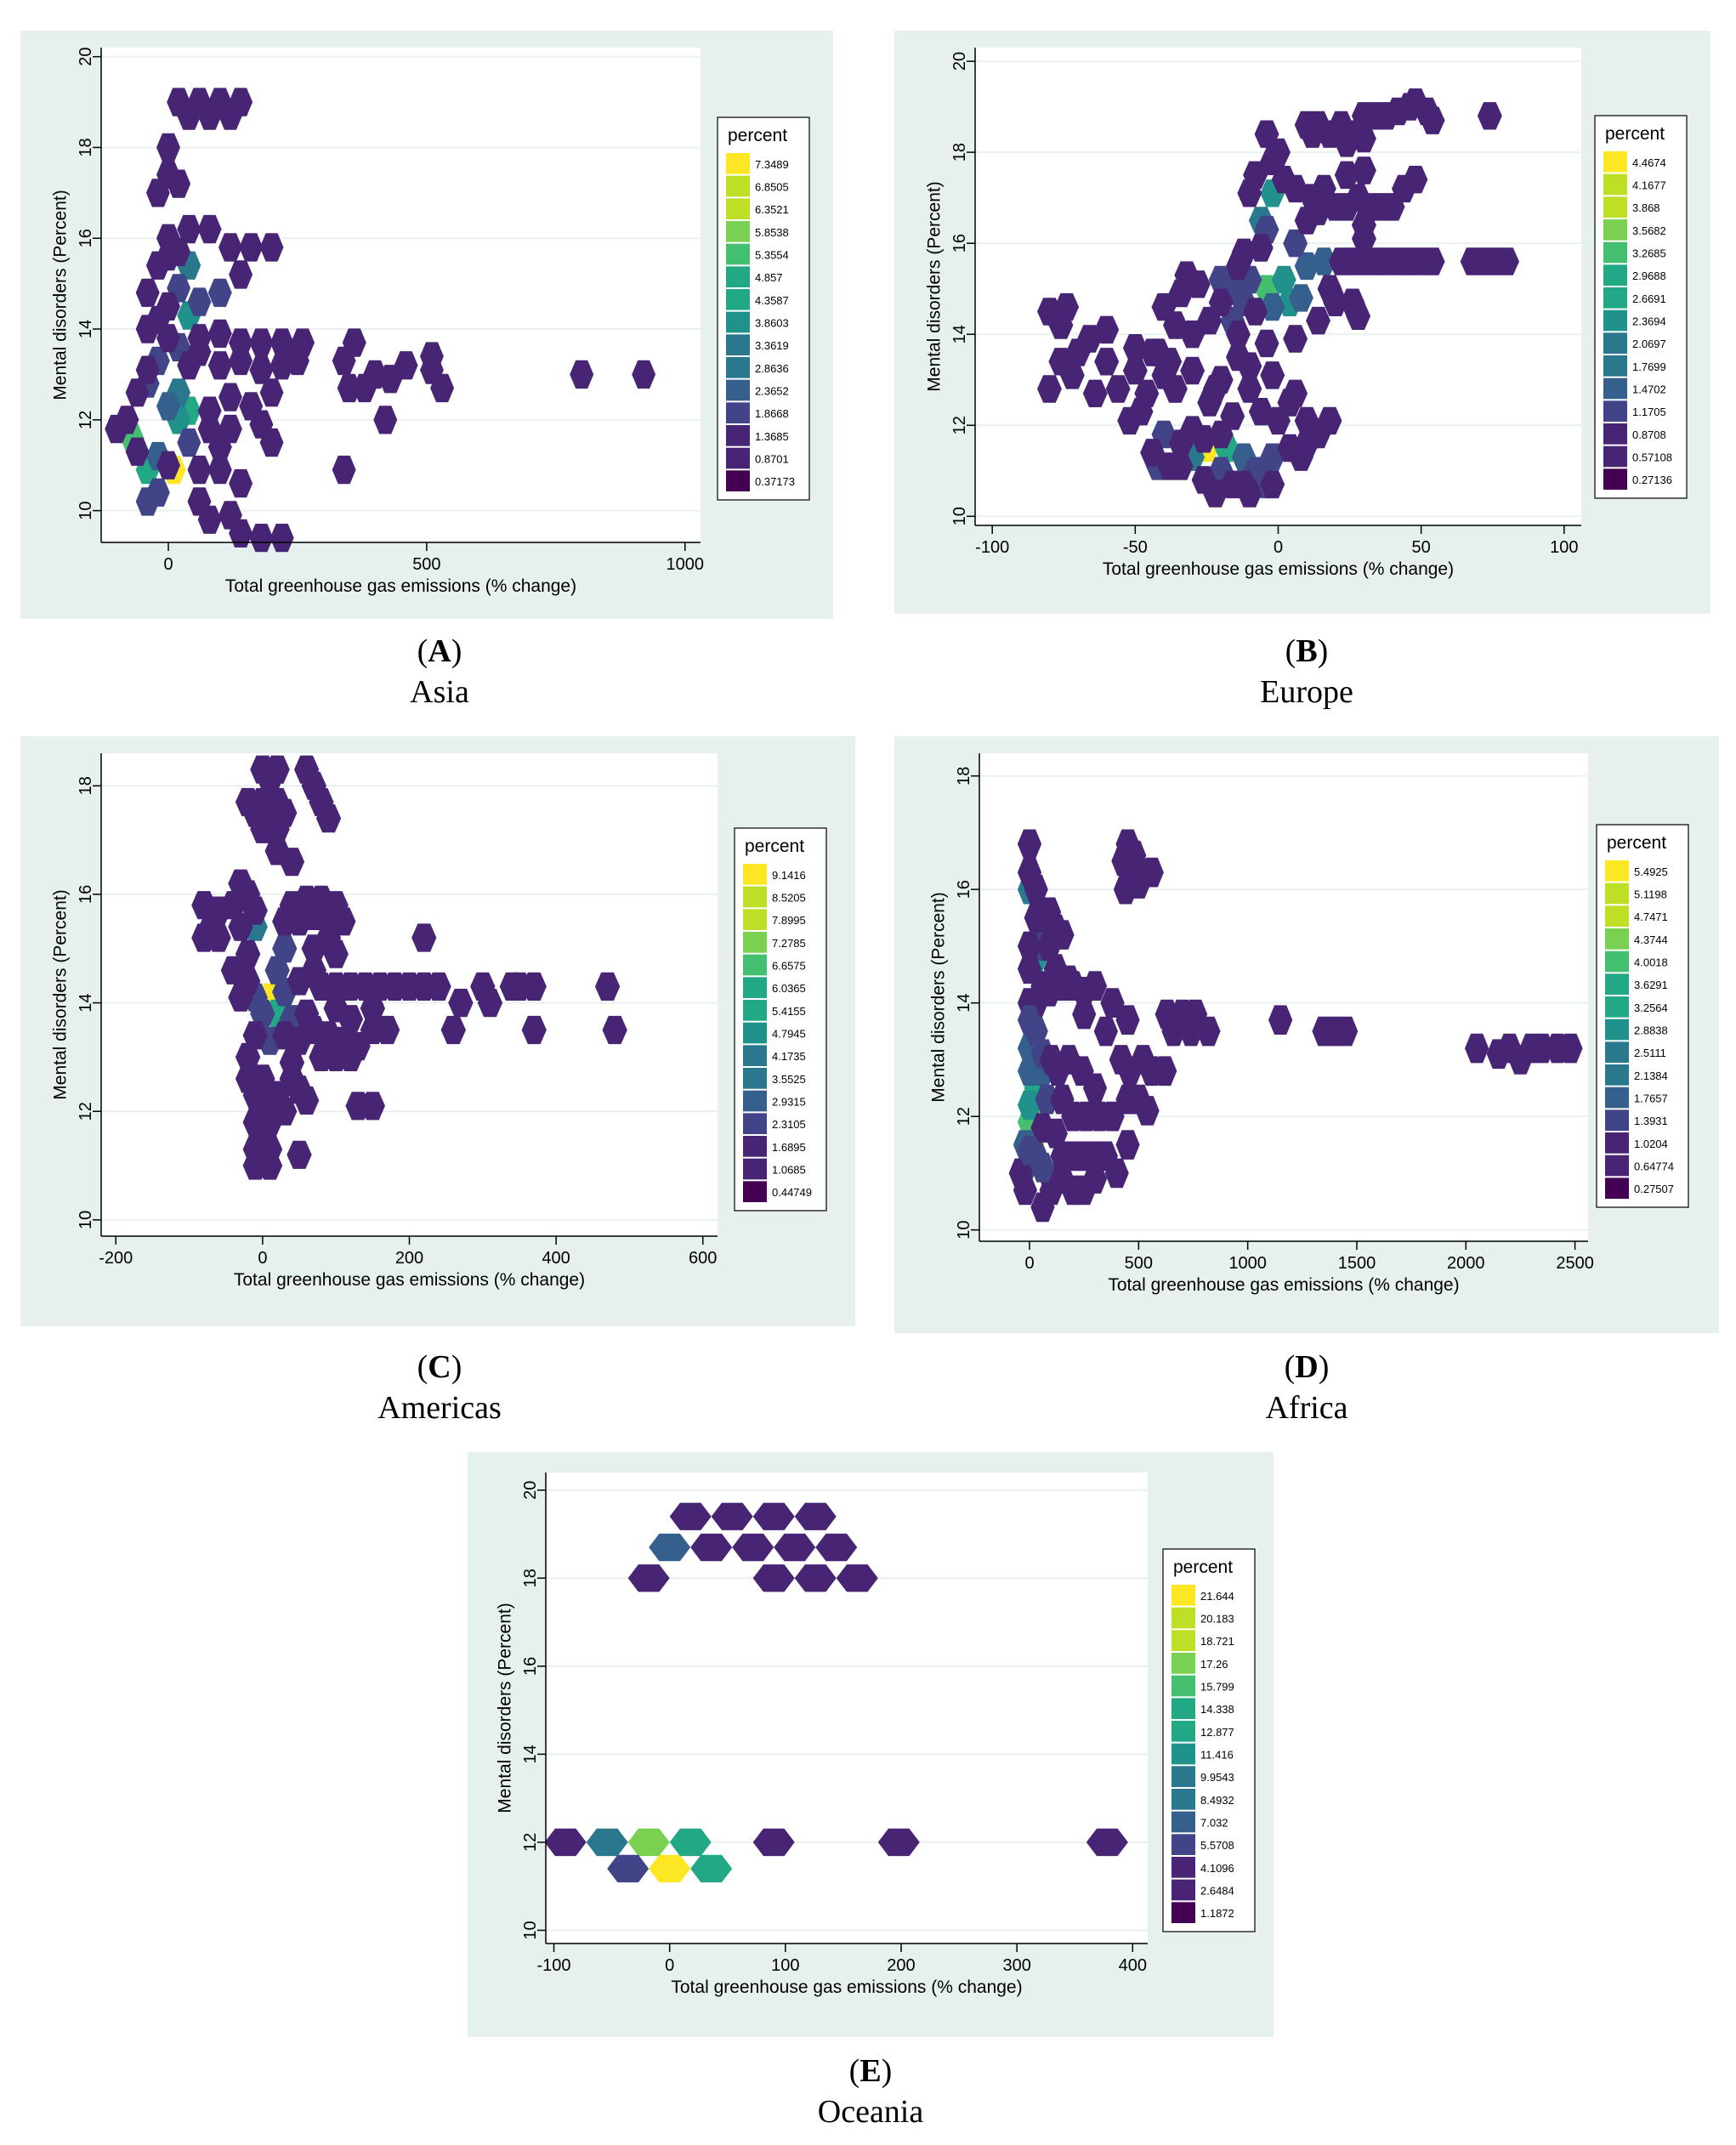 Image resolution: width=1736 pixels, height=2145 pixels. What do you see at coordinates (775, 481) in the screenshot?
I see `legend-label: 0.37173` at bounding box center [775, 481].